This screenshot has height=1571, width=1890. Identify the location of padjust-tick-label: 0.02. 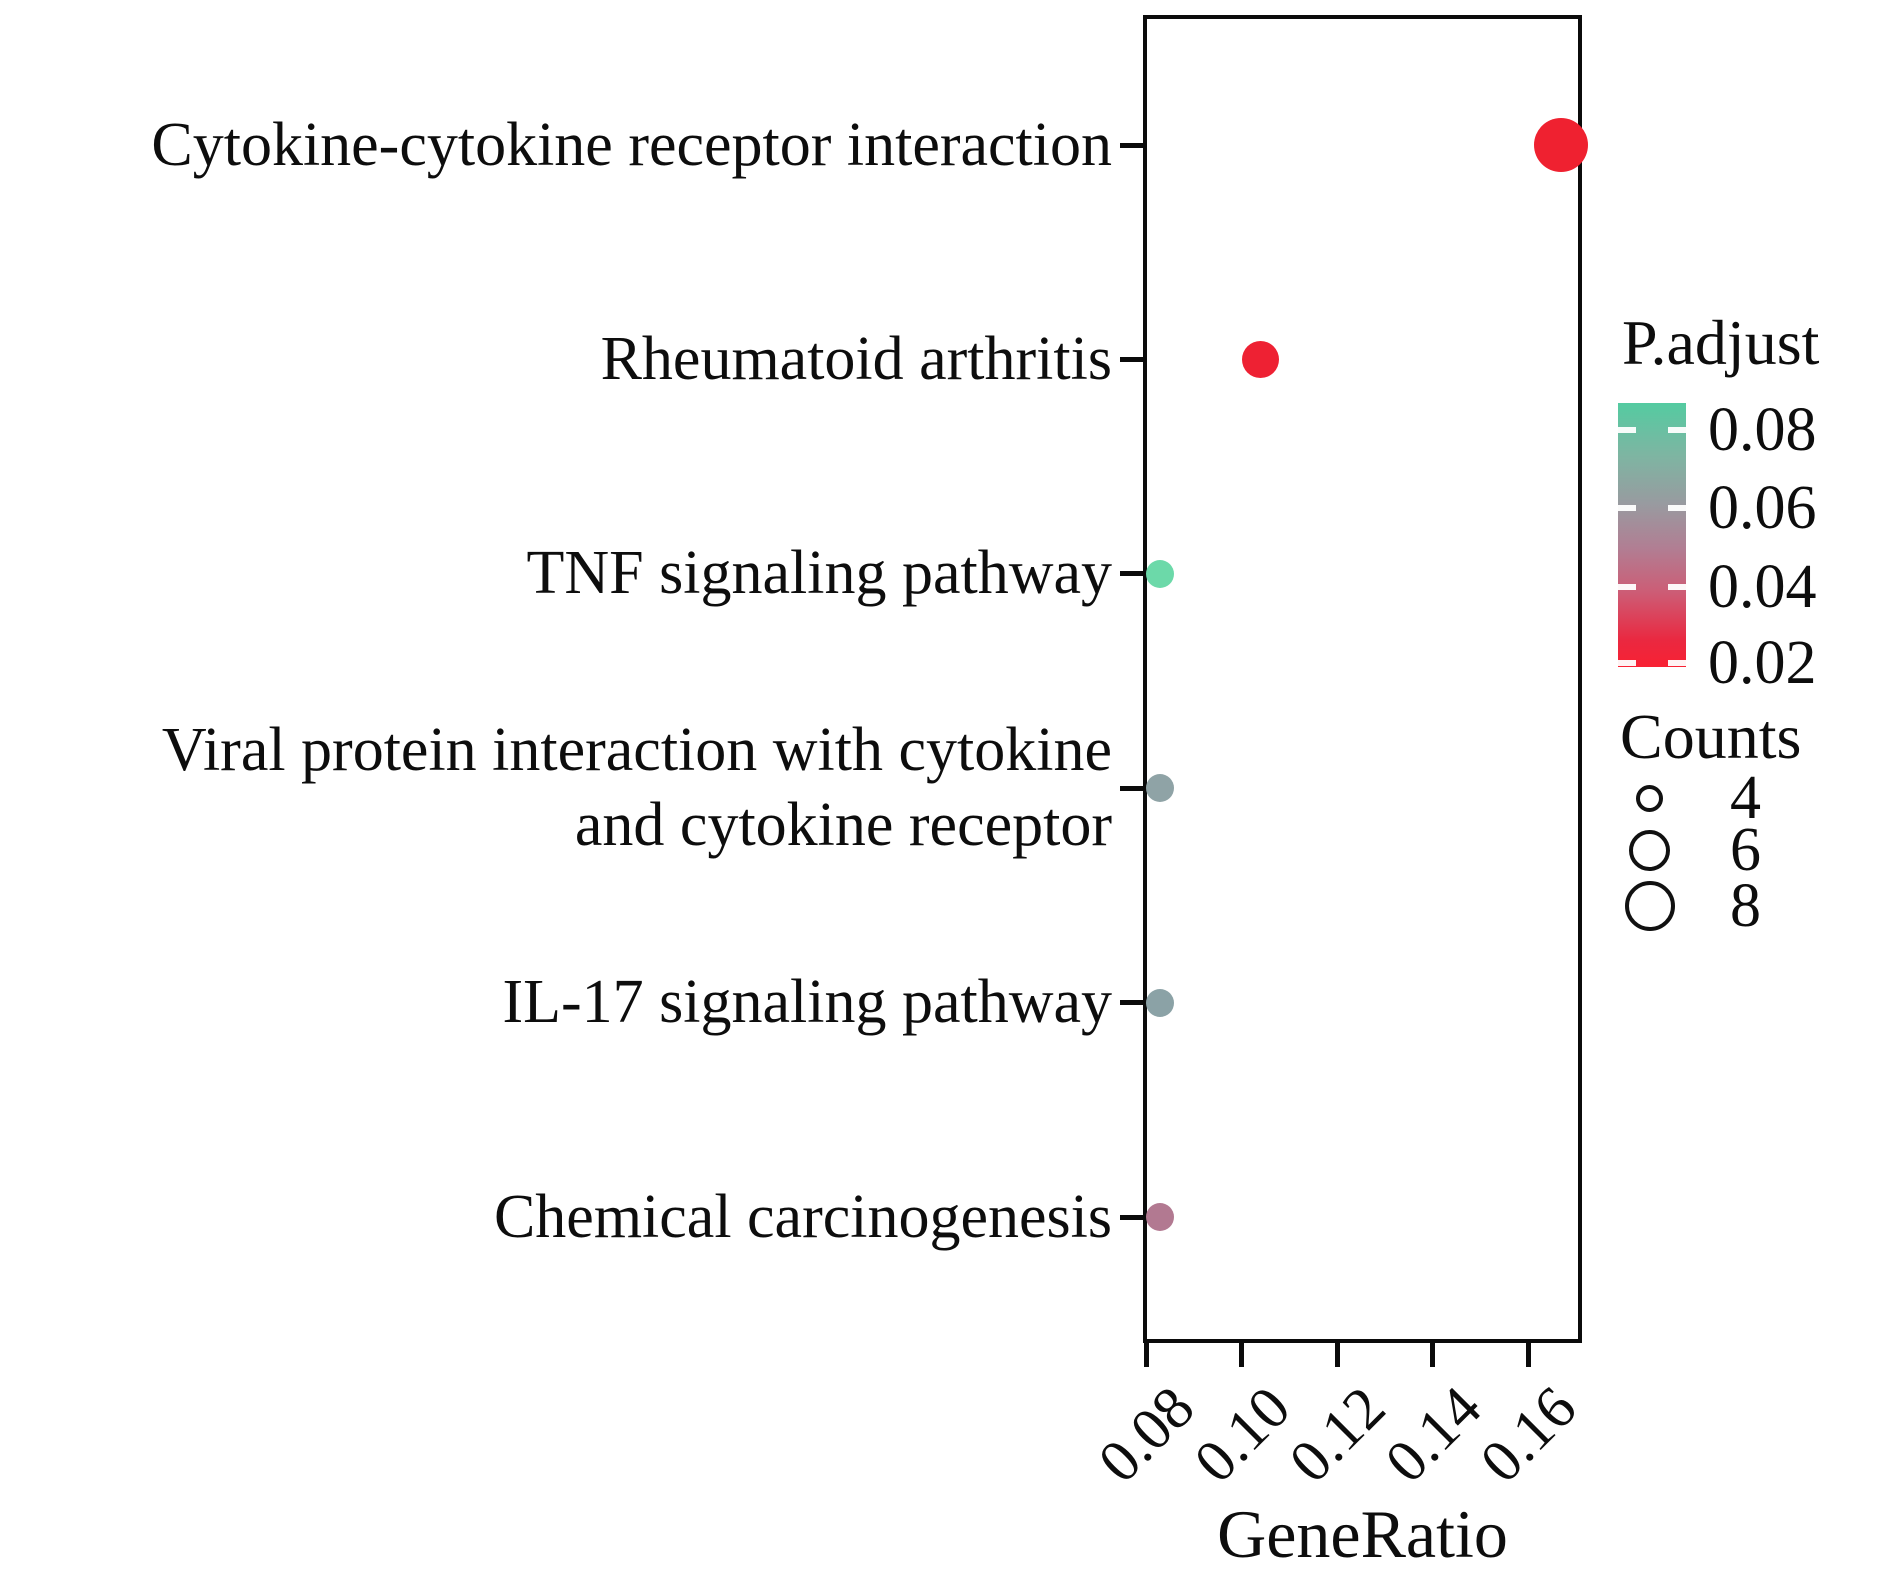
(1762, 663).